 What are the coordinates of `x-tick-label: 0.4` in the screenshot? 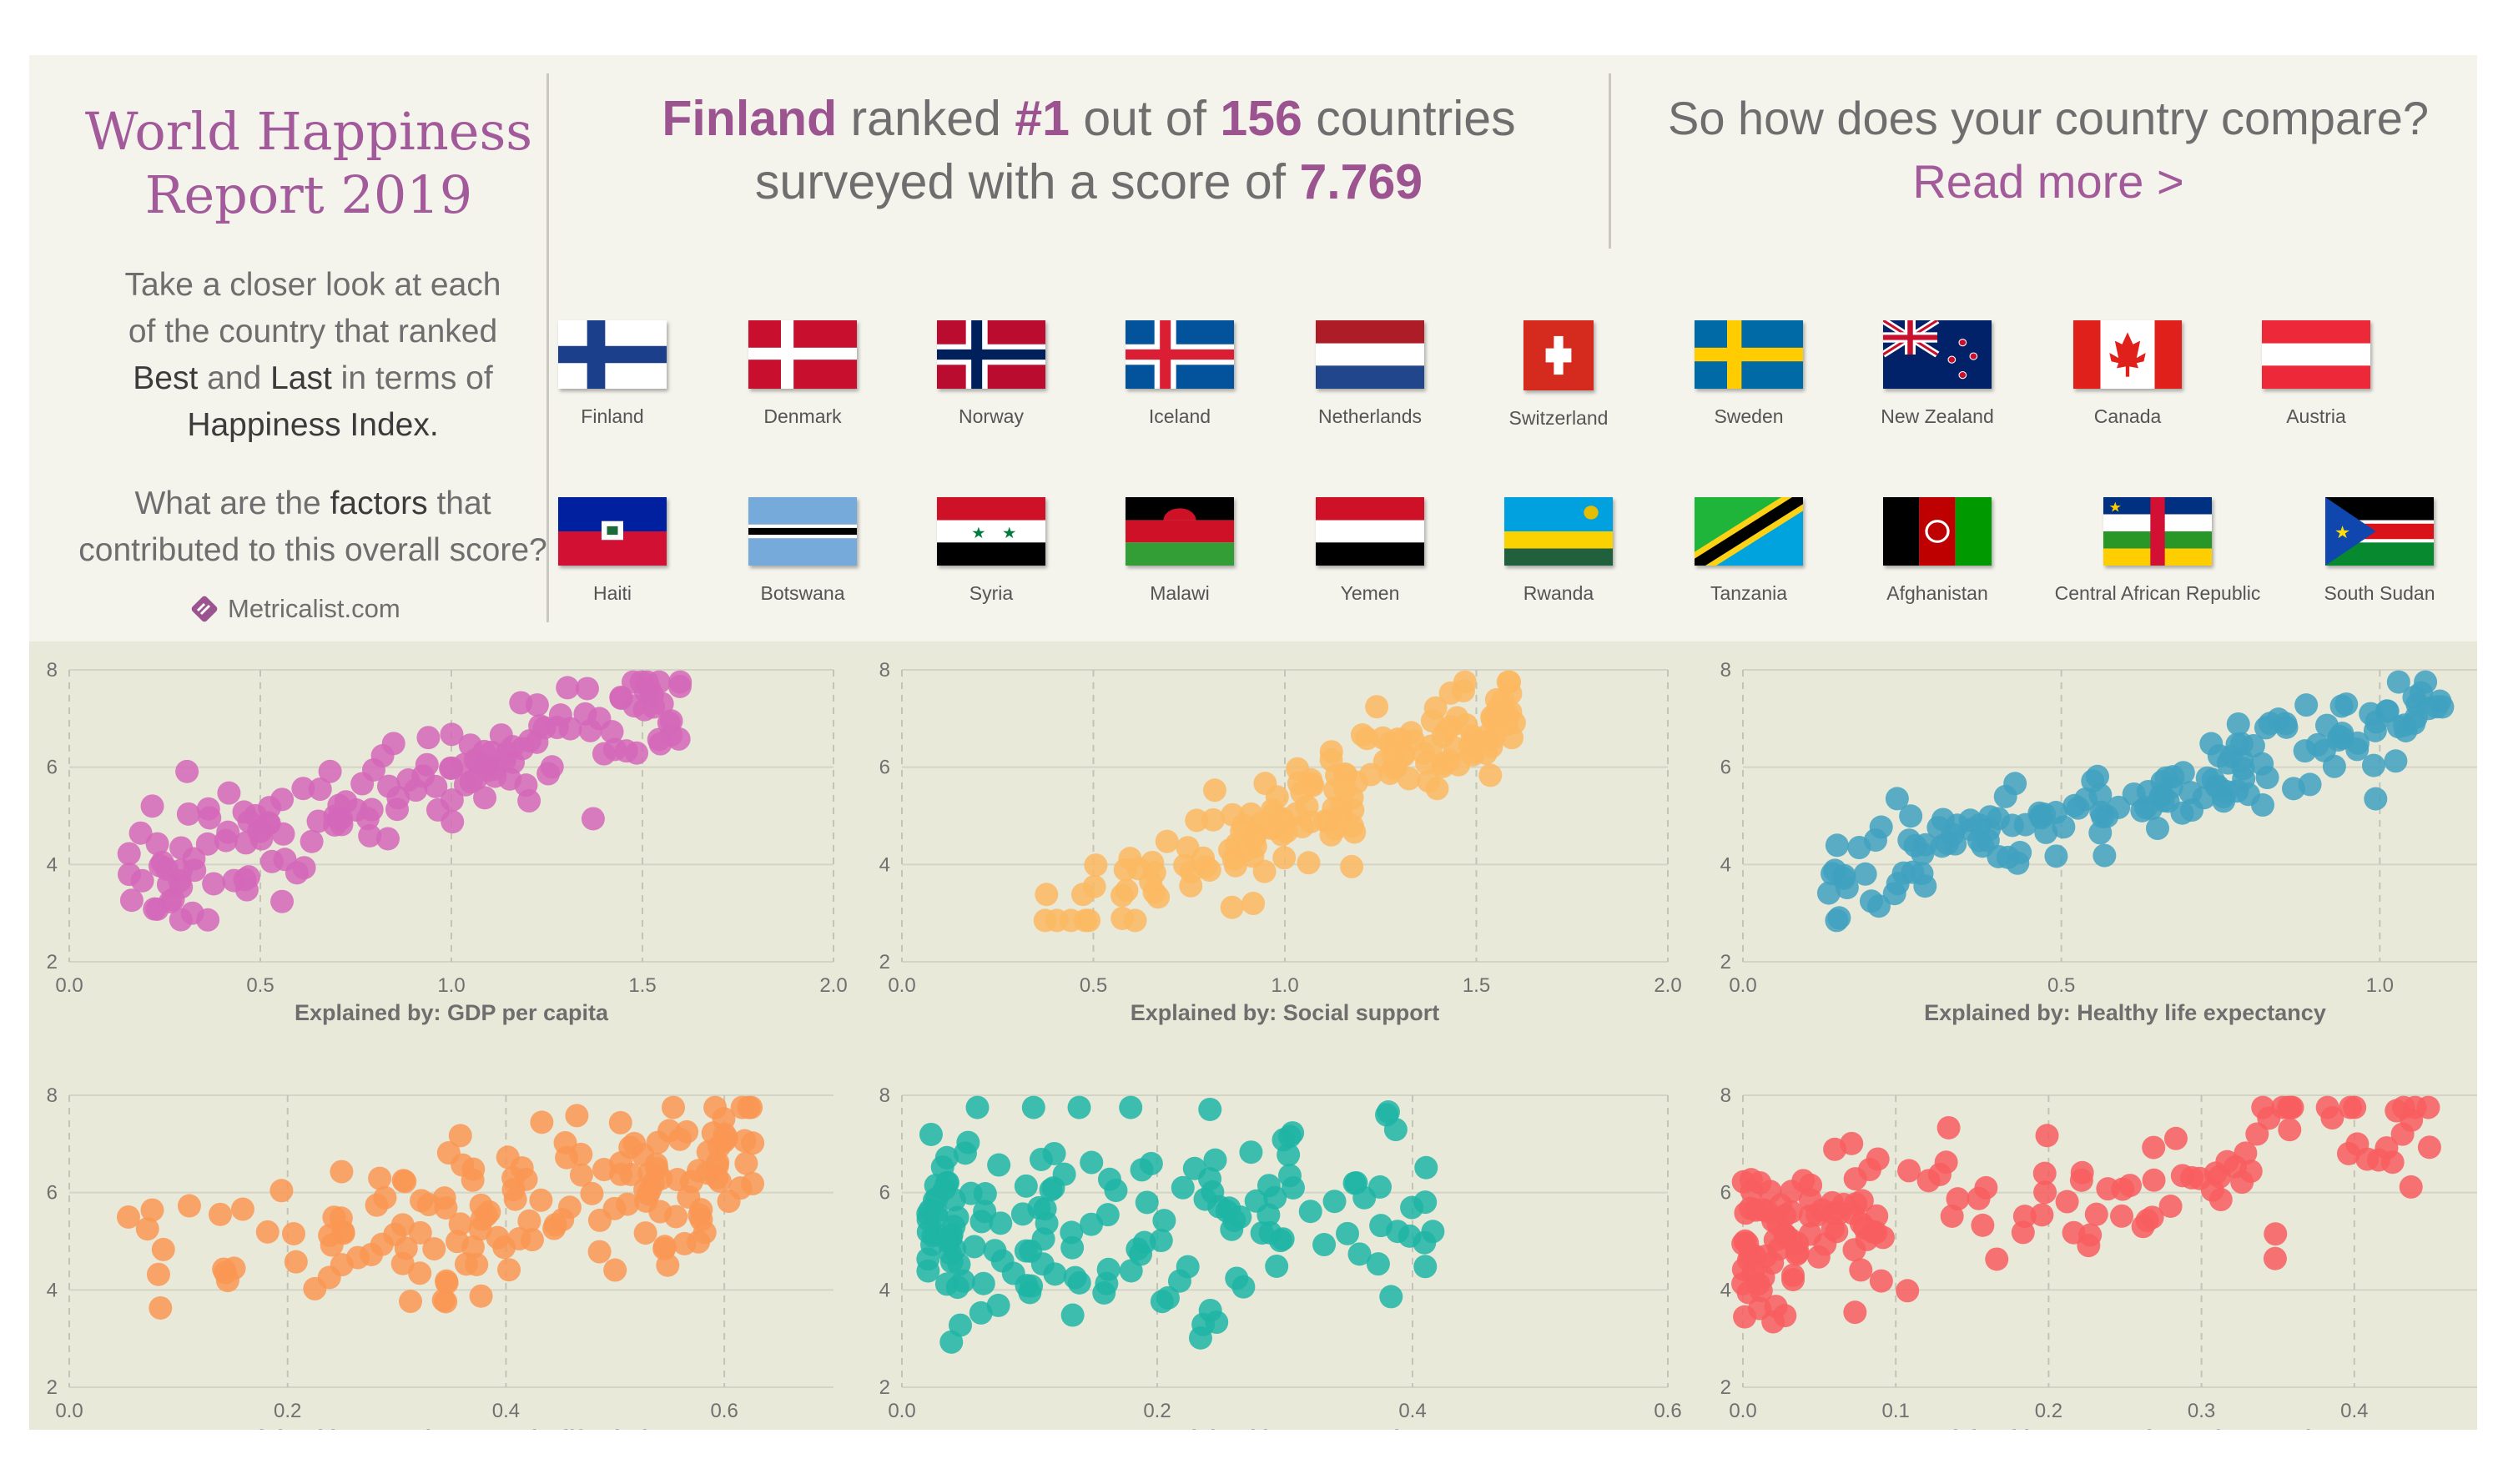 It's located at (2354, 1411).